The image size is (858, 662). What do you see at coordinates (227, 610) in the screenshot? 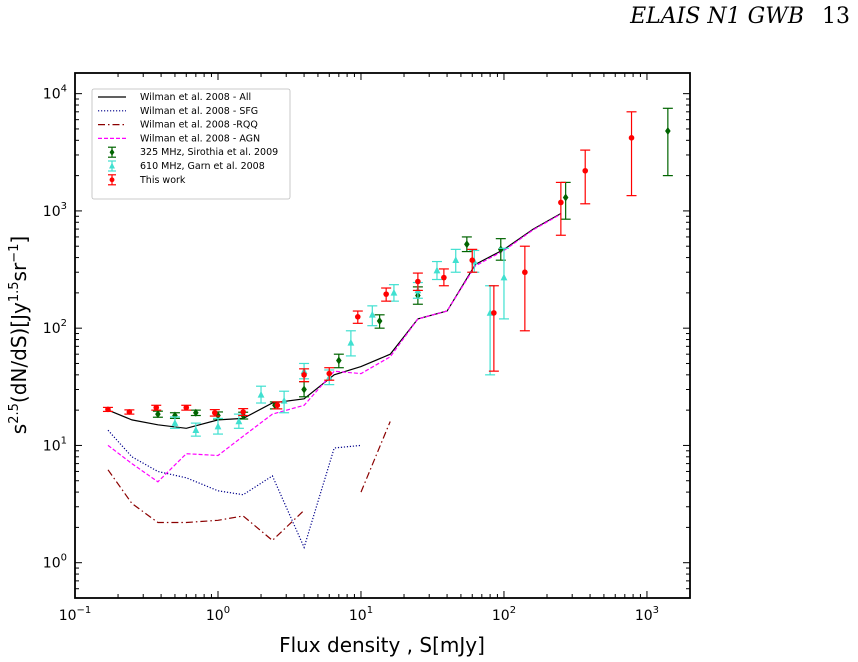
I see `x-tick-label-exp: 0` at bounding box center [227, 610].